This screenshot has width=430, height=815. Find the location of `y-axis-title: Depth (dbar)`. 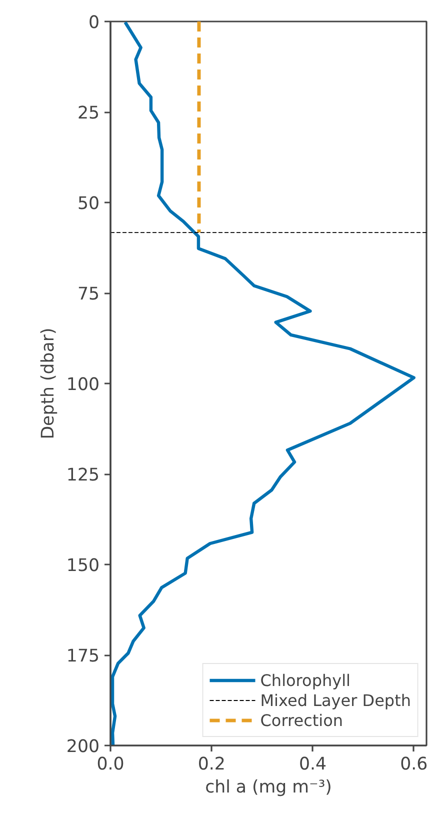

y-axis-title: Depth (dbar) is located at coordinates (48, 384).